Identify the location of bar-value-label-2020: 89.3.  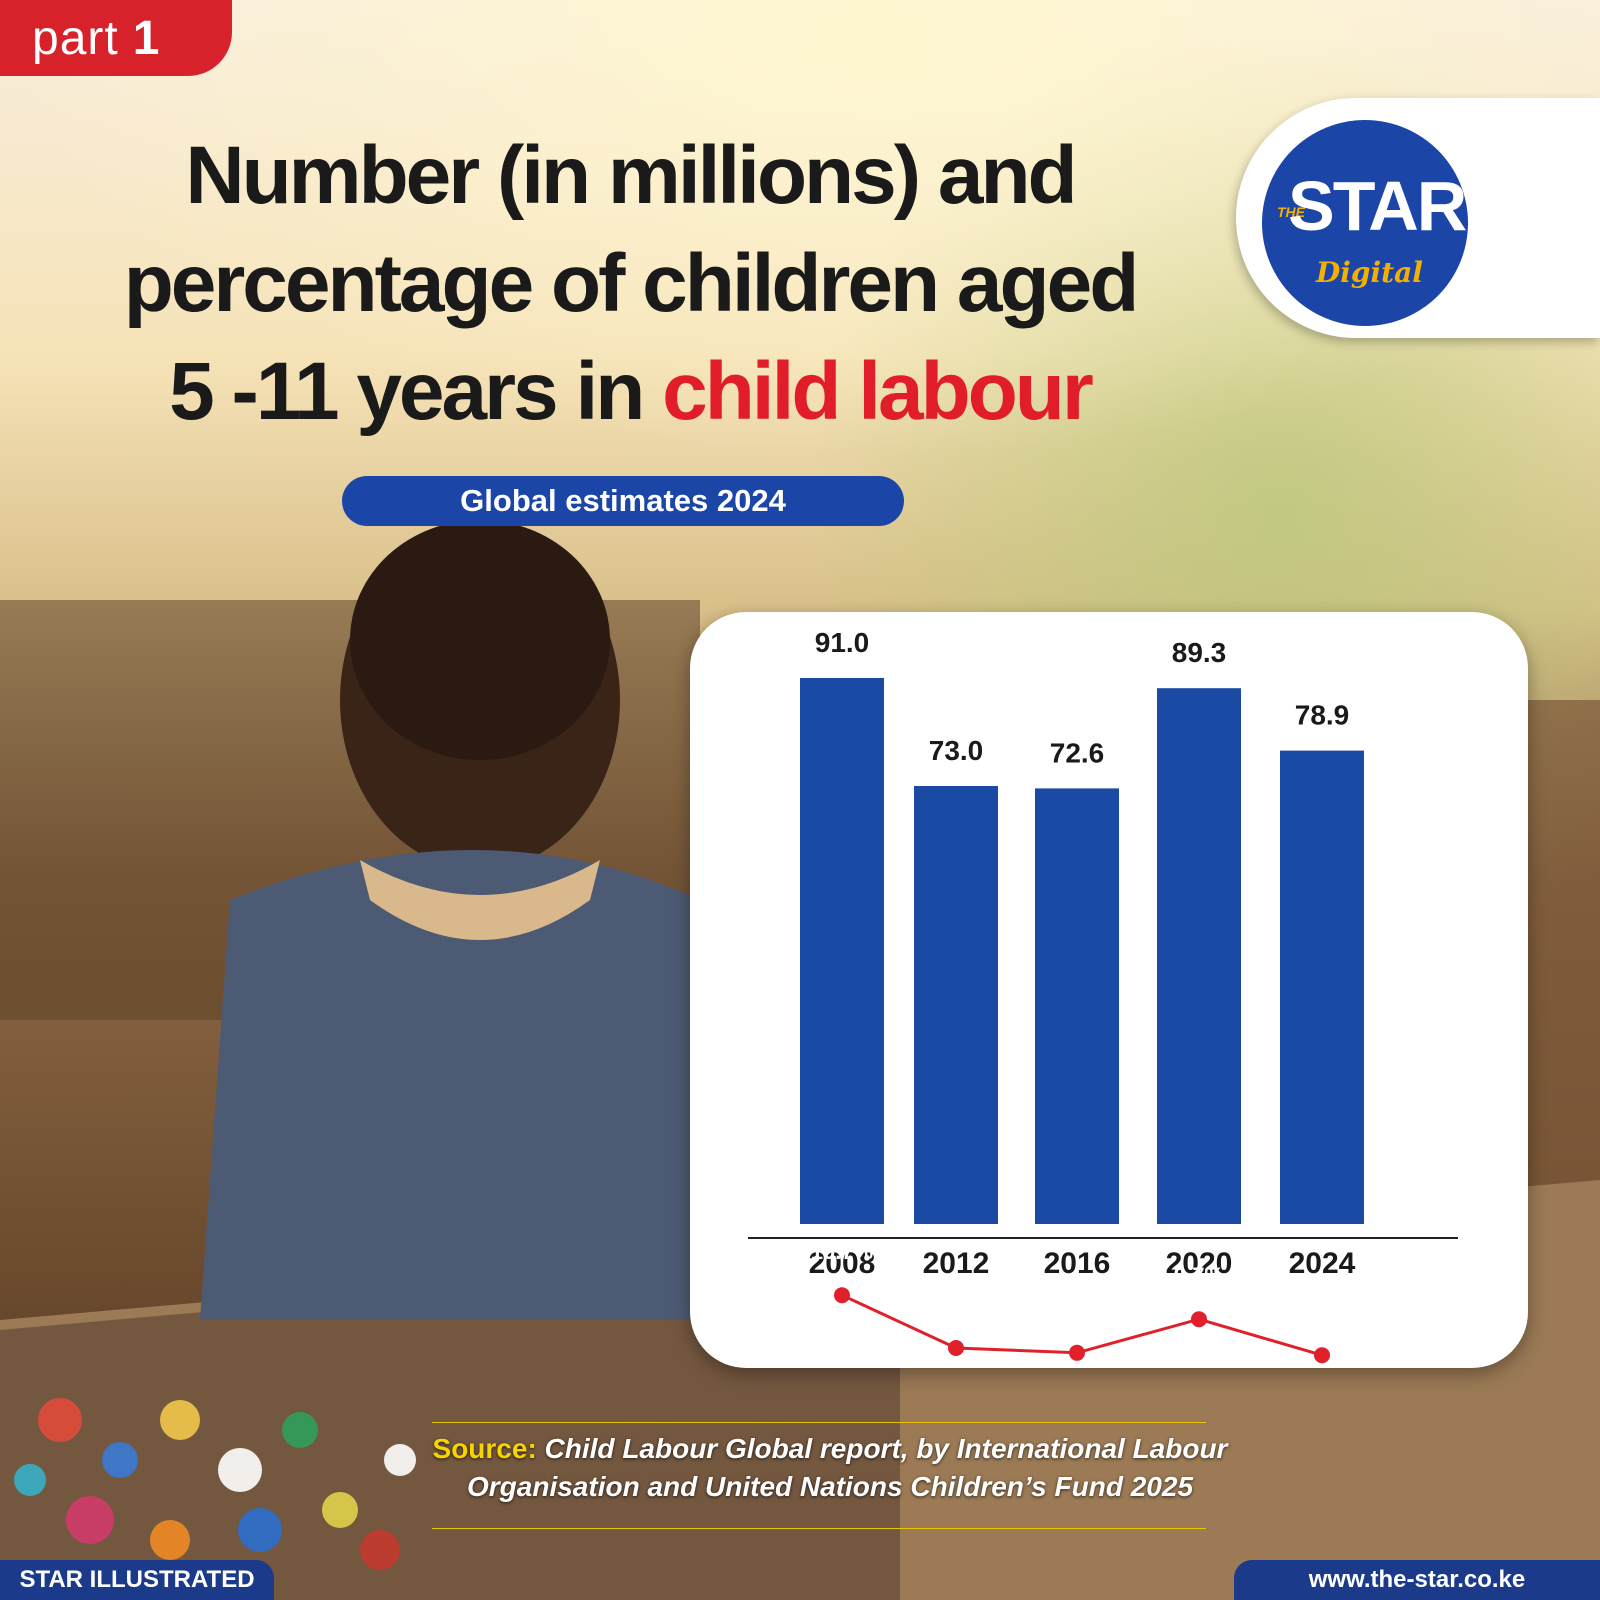
(1199, 652).